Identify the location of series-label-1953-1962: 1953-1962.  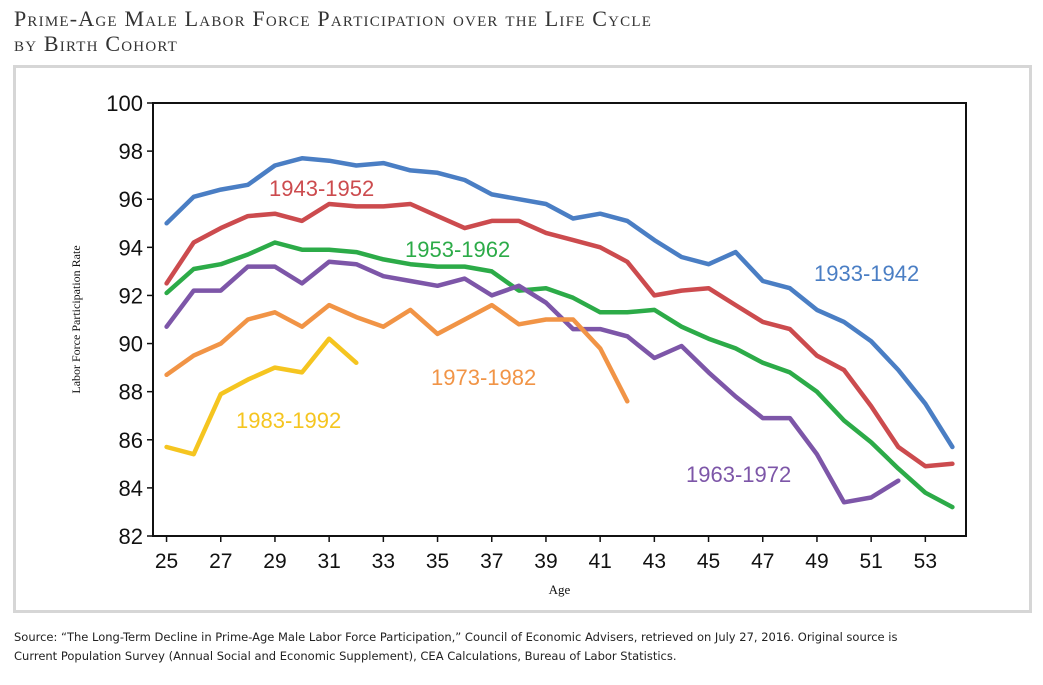
(457, 249).